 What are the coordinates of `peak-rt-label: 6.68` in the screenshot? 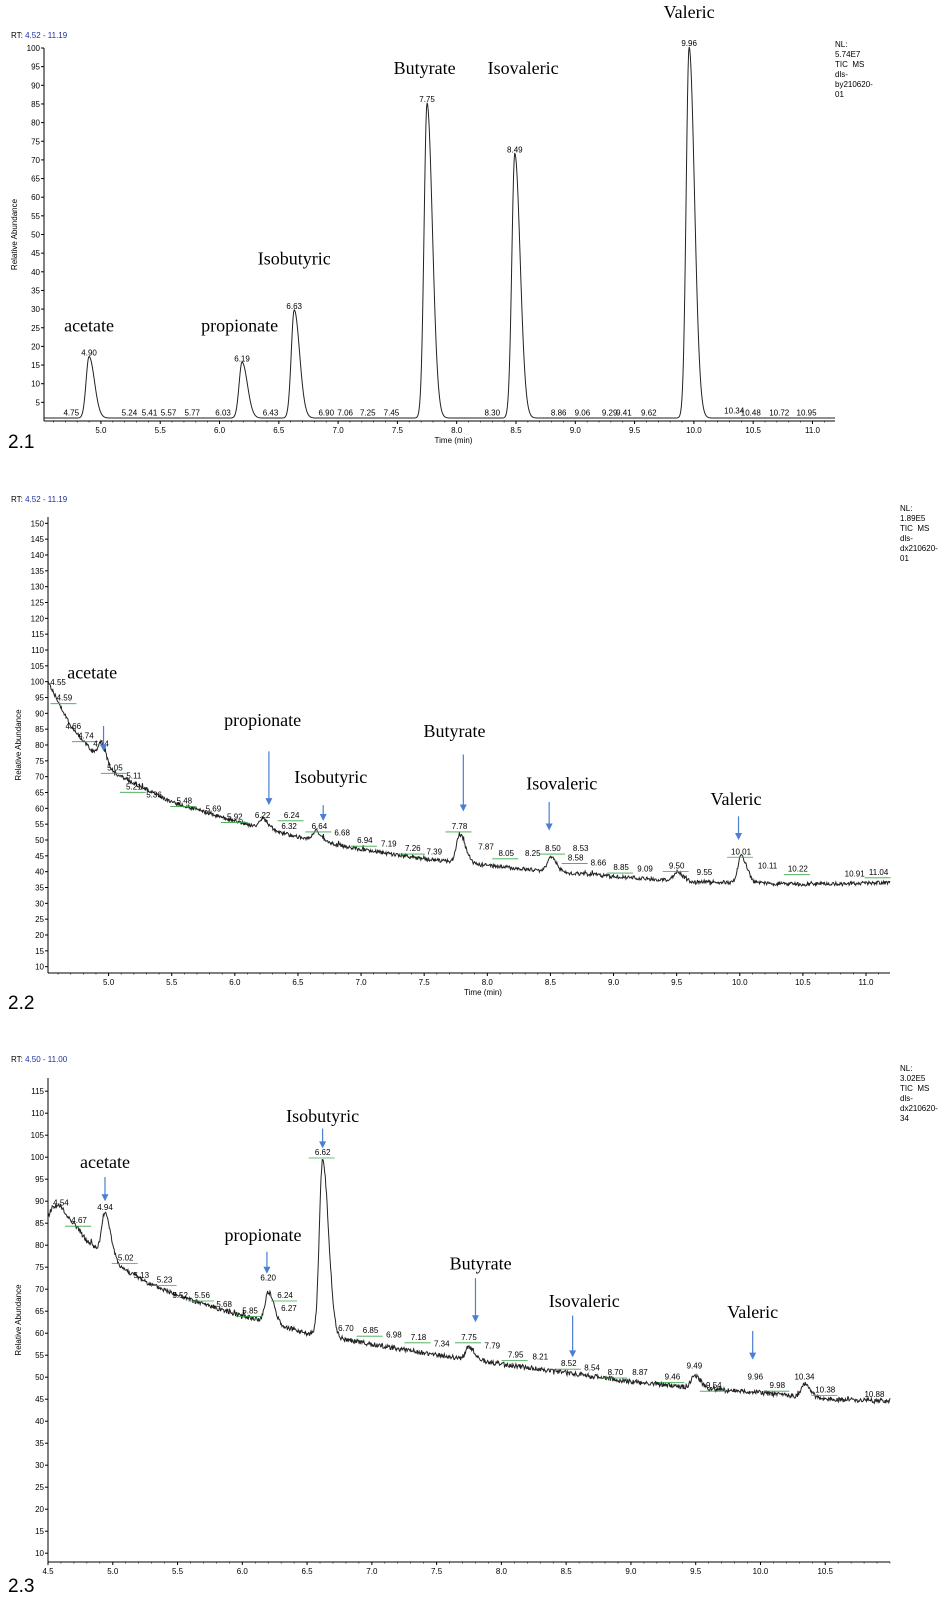 It's located at (342, 832).